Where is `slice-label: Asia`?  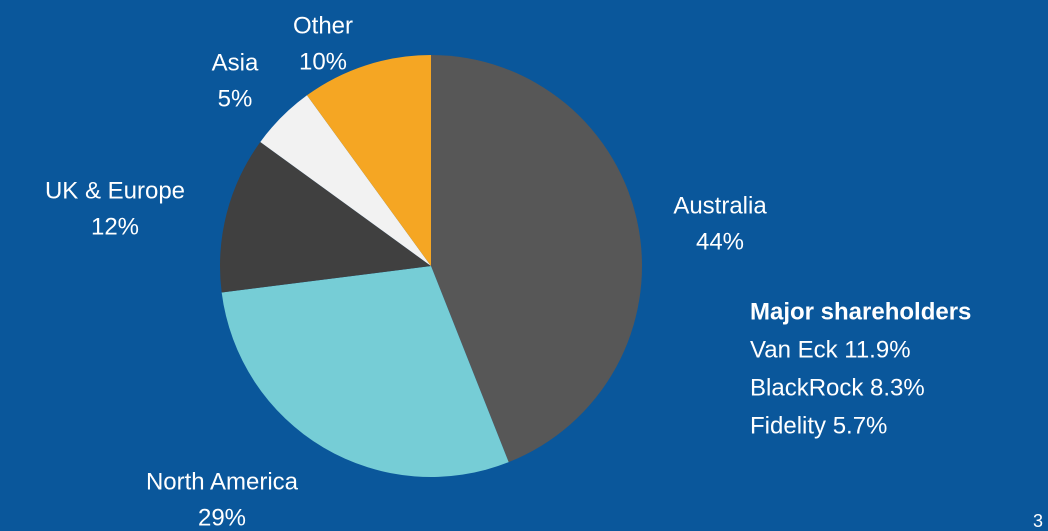 slice-label: Asia is located at coordinates (235, 62).